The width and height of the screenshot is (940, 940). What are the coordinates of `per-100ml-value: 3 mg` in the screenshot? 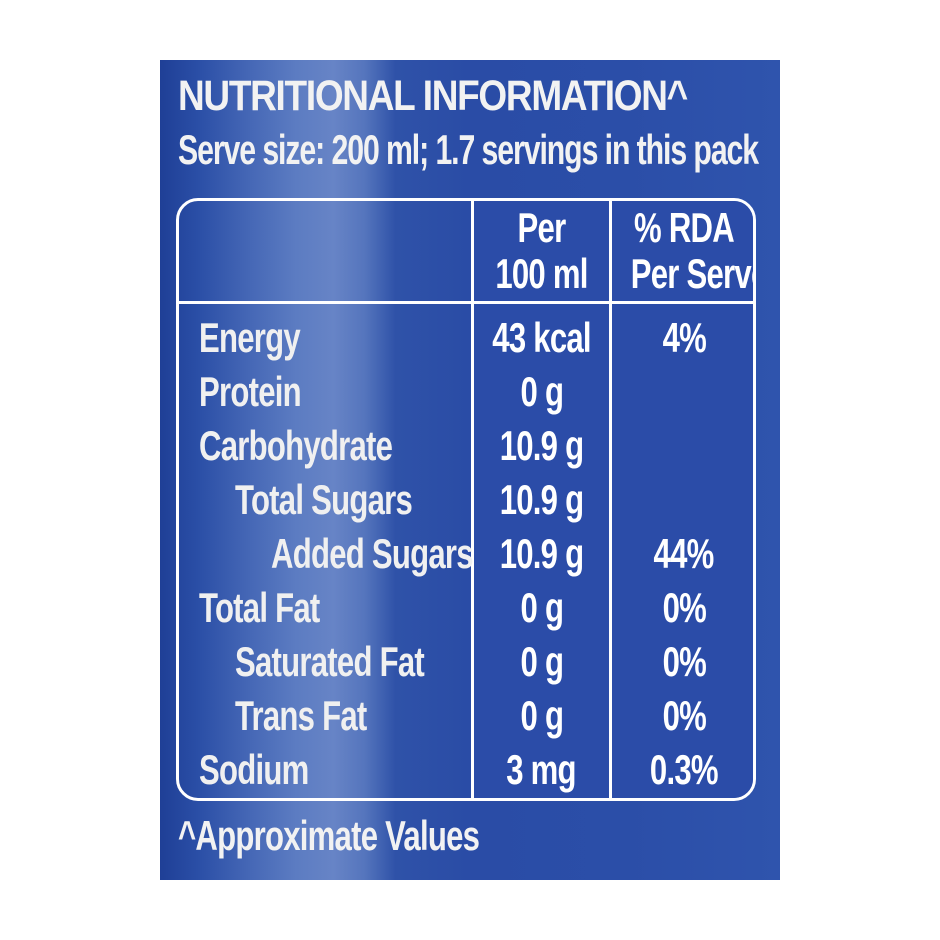 It's located at (541, 769).